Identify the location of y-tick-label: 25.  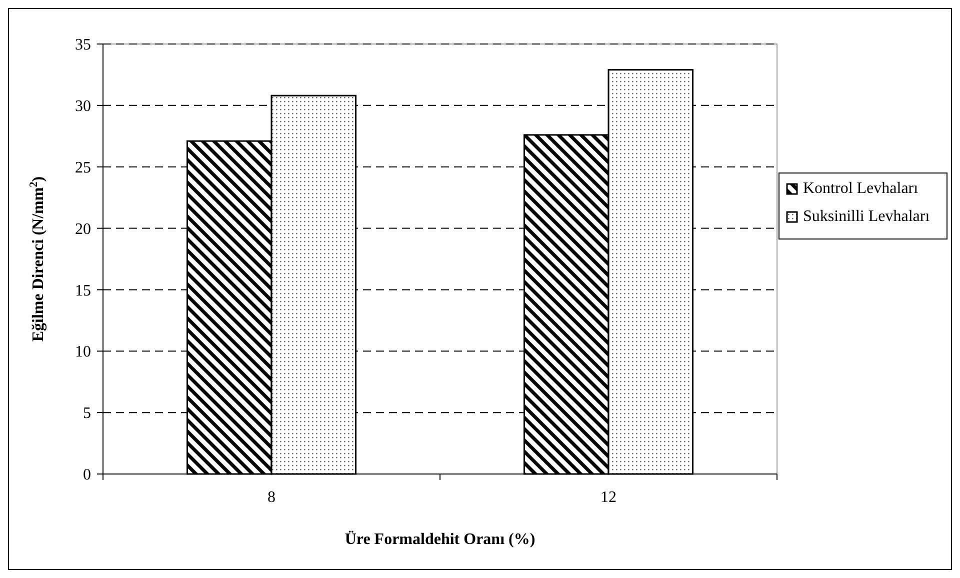
(83, 167).